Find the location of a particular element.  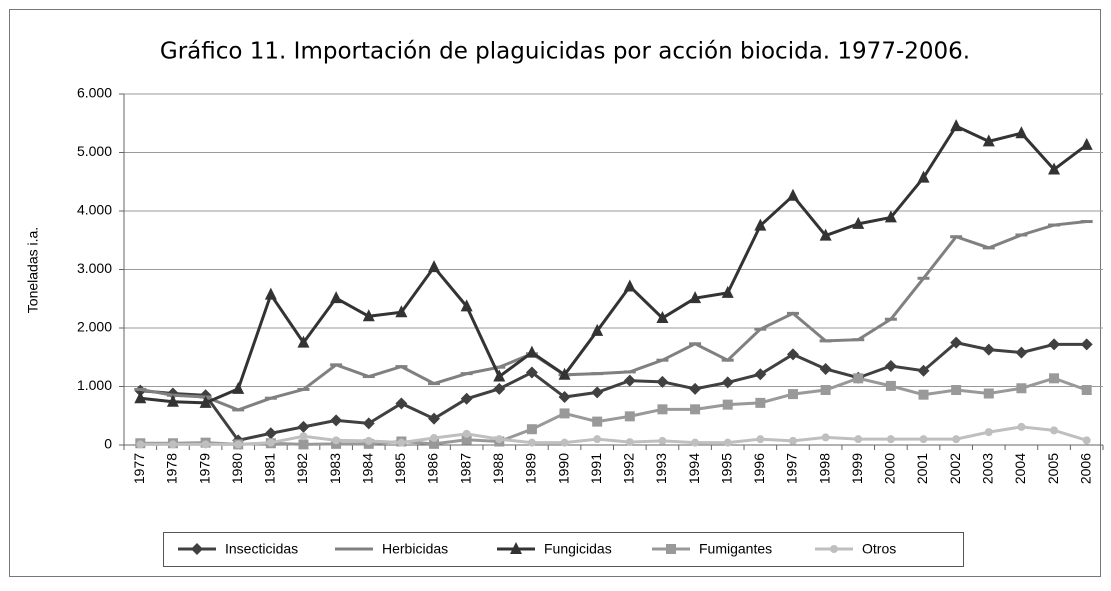

y-tick-label: 3.000 is located at coordinates (94, 268).